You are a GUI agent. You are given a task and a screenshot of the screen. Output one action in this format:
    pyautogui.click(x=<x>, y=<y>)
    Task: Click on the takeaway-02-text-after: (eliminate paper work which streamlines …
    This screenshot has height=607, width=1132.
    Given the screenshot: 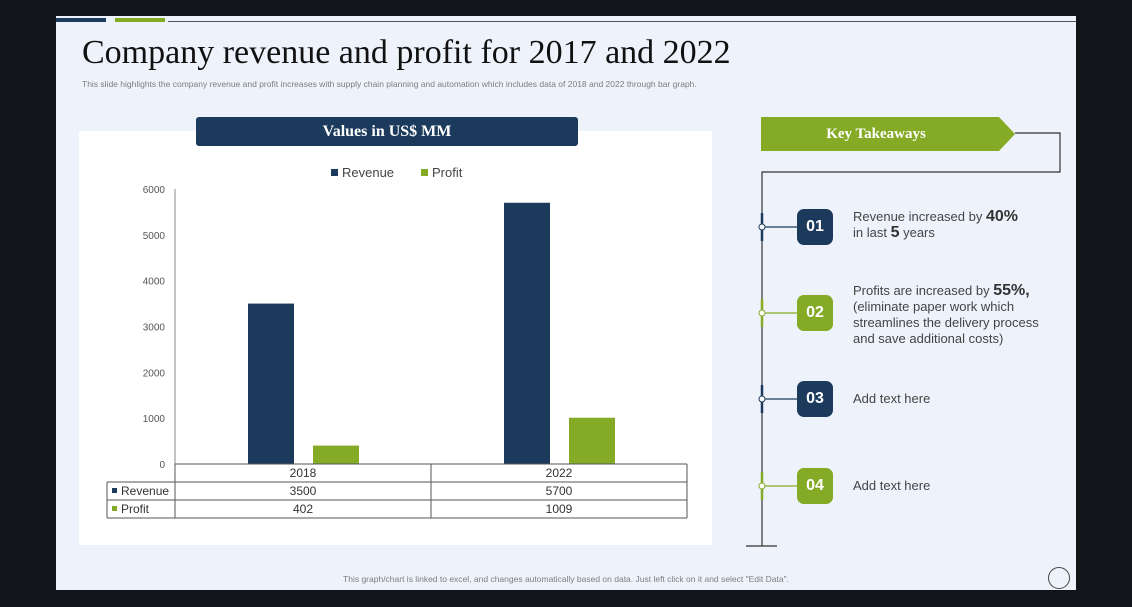 What is the action you would take?
    pyautogui.click(x=946, y=322)
    